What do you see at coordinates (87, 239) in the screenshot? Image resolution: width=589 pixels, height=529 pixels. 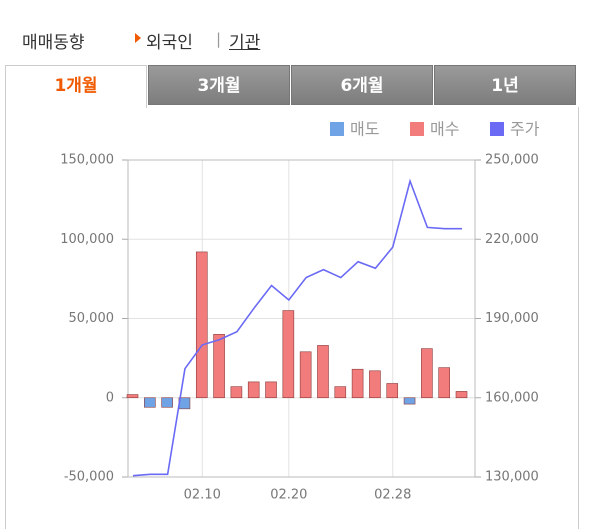 I see `y-tick-label: 100,000` at bounding box center [87, 239].